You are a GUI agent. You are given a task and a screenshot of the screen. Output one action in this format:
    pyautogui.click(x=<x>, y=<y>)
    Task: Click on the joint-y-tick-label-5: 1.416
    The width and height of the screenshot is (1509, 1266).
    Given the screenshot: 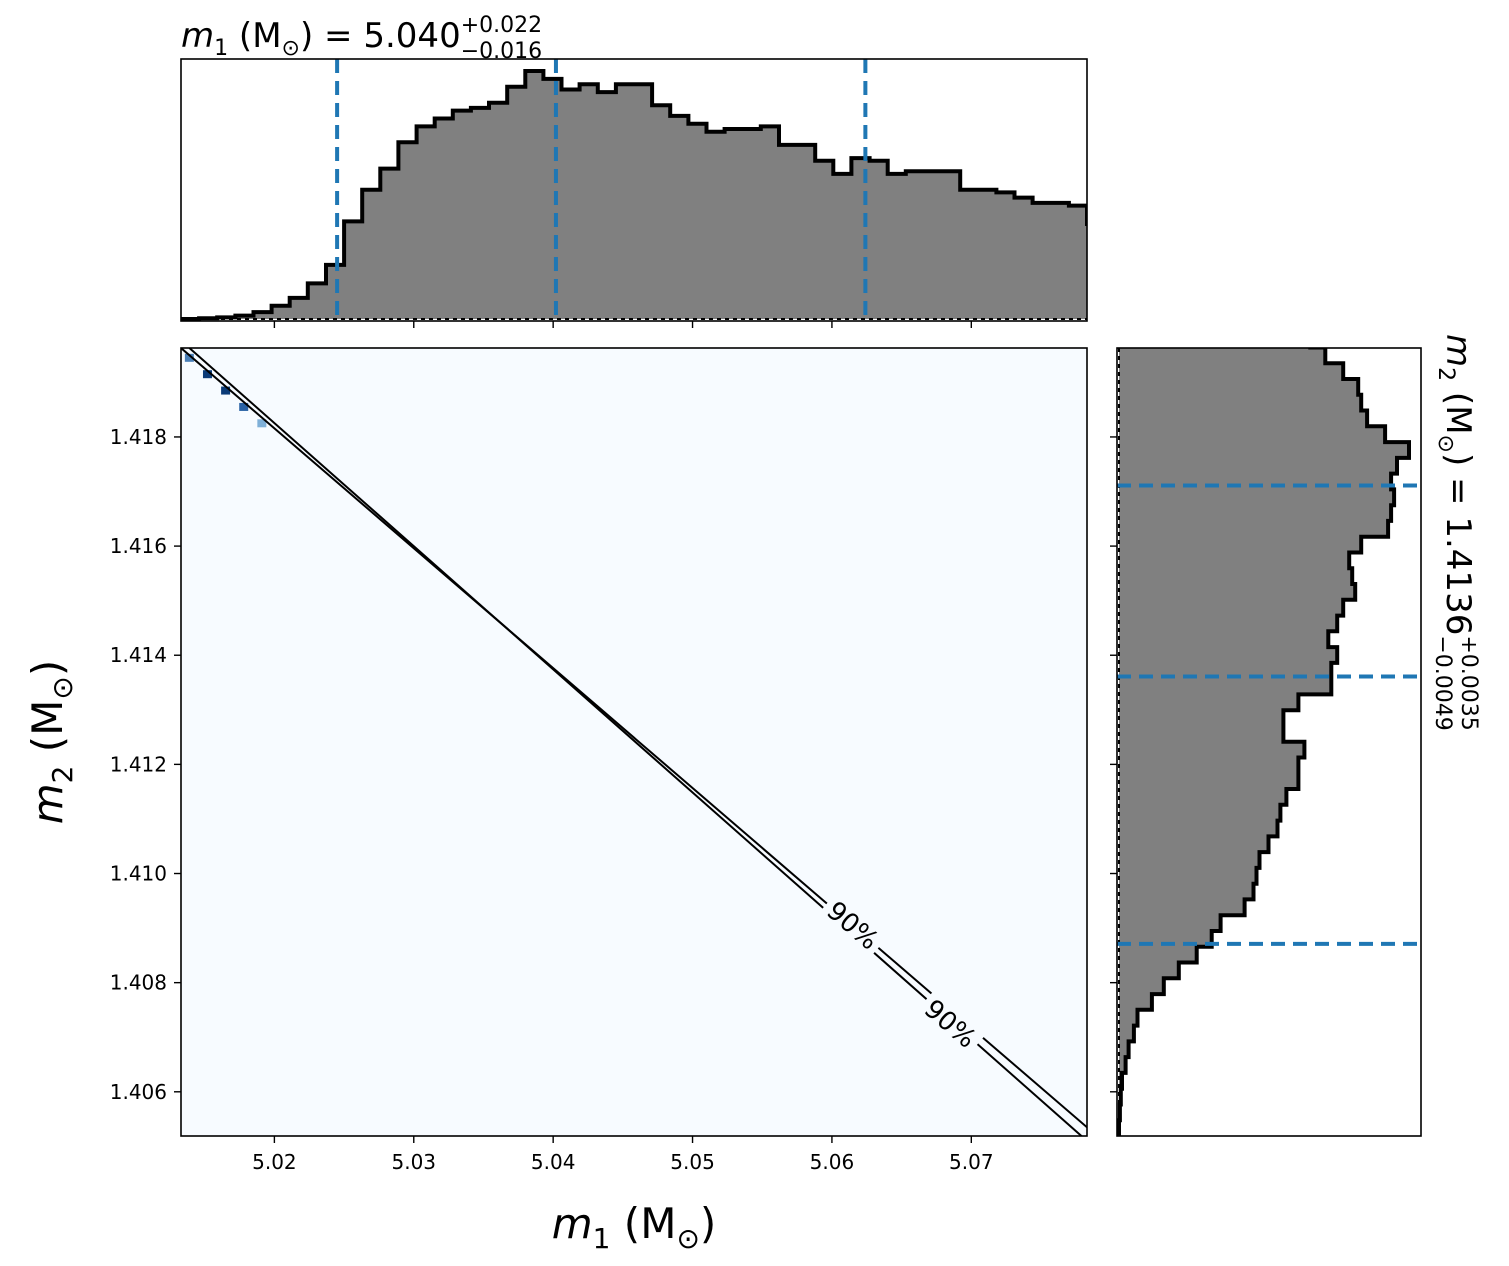 What is the action you would take?
    pyautogui.click(x=138, y=546)
    